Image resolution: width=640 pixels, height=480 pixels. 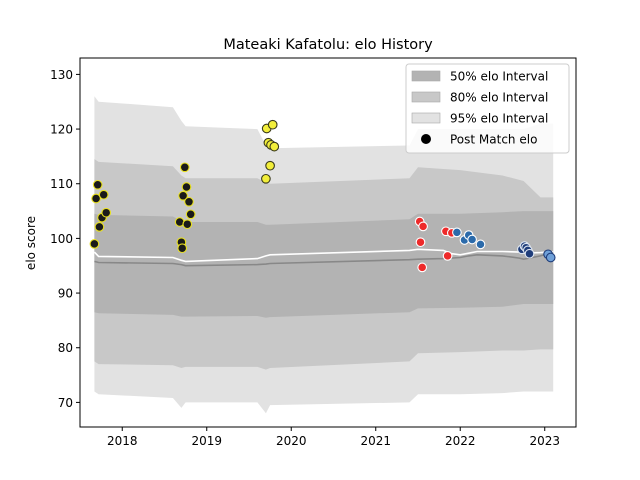 What do you see at coordinates (291, 441) in the screenshot?
I see `x-tick-label: 2020` at bounding box center [291, 441].